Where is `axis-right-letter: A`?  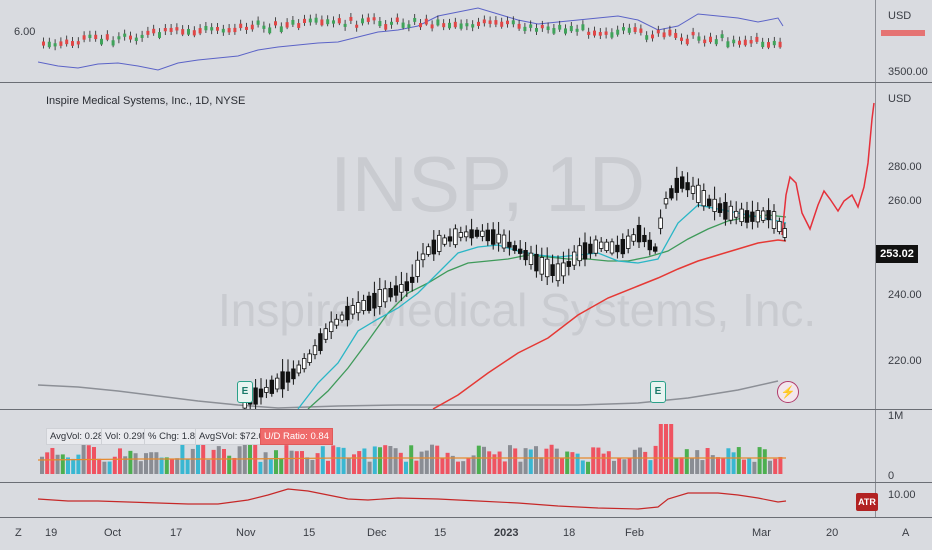
axis-right-letter: A is located at coordinates (906, 533).